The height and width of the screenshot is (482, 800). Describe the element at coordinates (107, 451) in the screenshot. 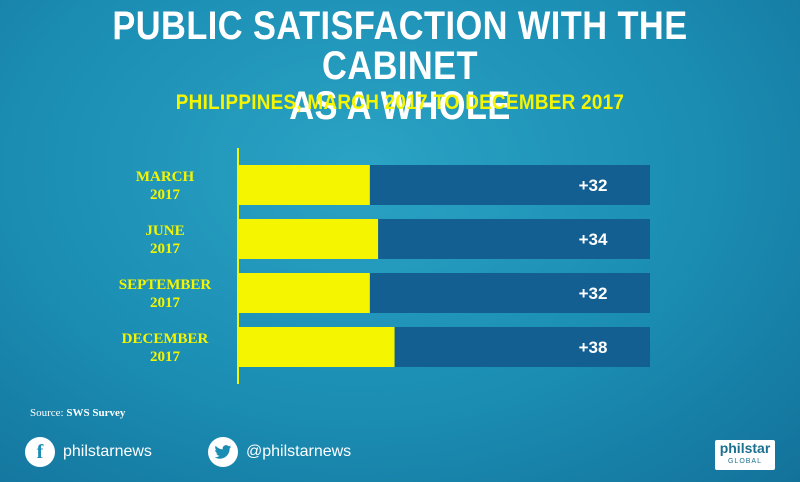

I see `facebook-handle-text: philstarnews` at that location.